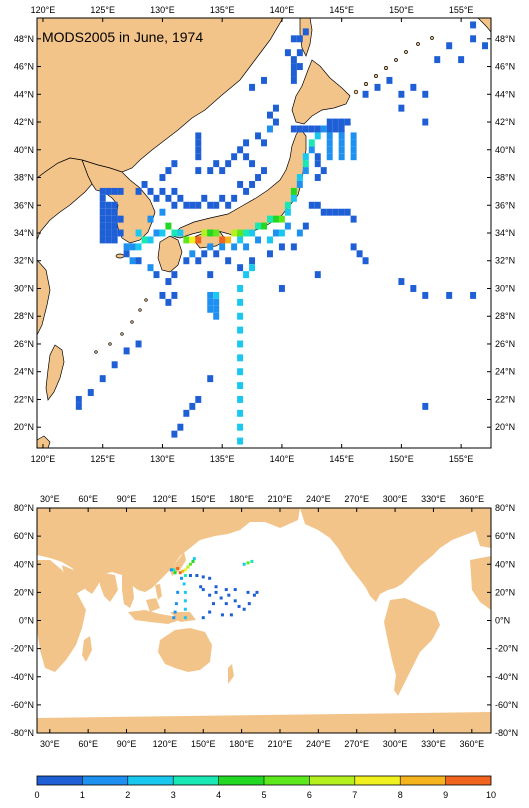 The image size is (529, 808). Describe the element at coordinates (395, 555) in the screenshot. I see `north-america` at that location.